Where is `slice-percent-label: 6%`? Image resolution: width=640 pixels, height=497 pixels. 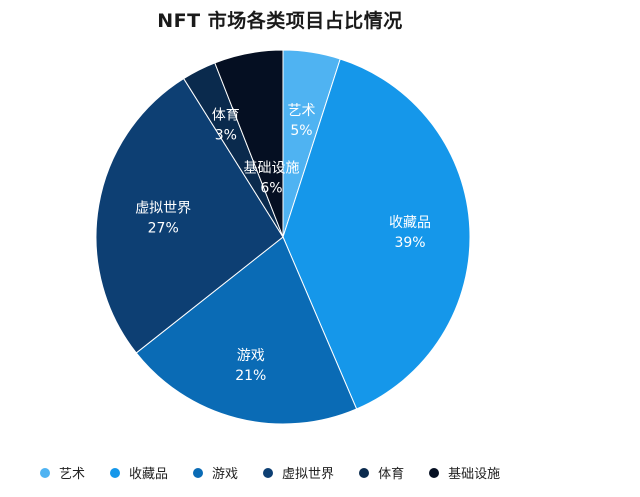
slice-percent-label: 6% is located at coordinates (271, 188).